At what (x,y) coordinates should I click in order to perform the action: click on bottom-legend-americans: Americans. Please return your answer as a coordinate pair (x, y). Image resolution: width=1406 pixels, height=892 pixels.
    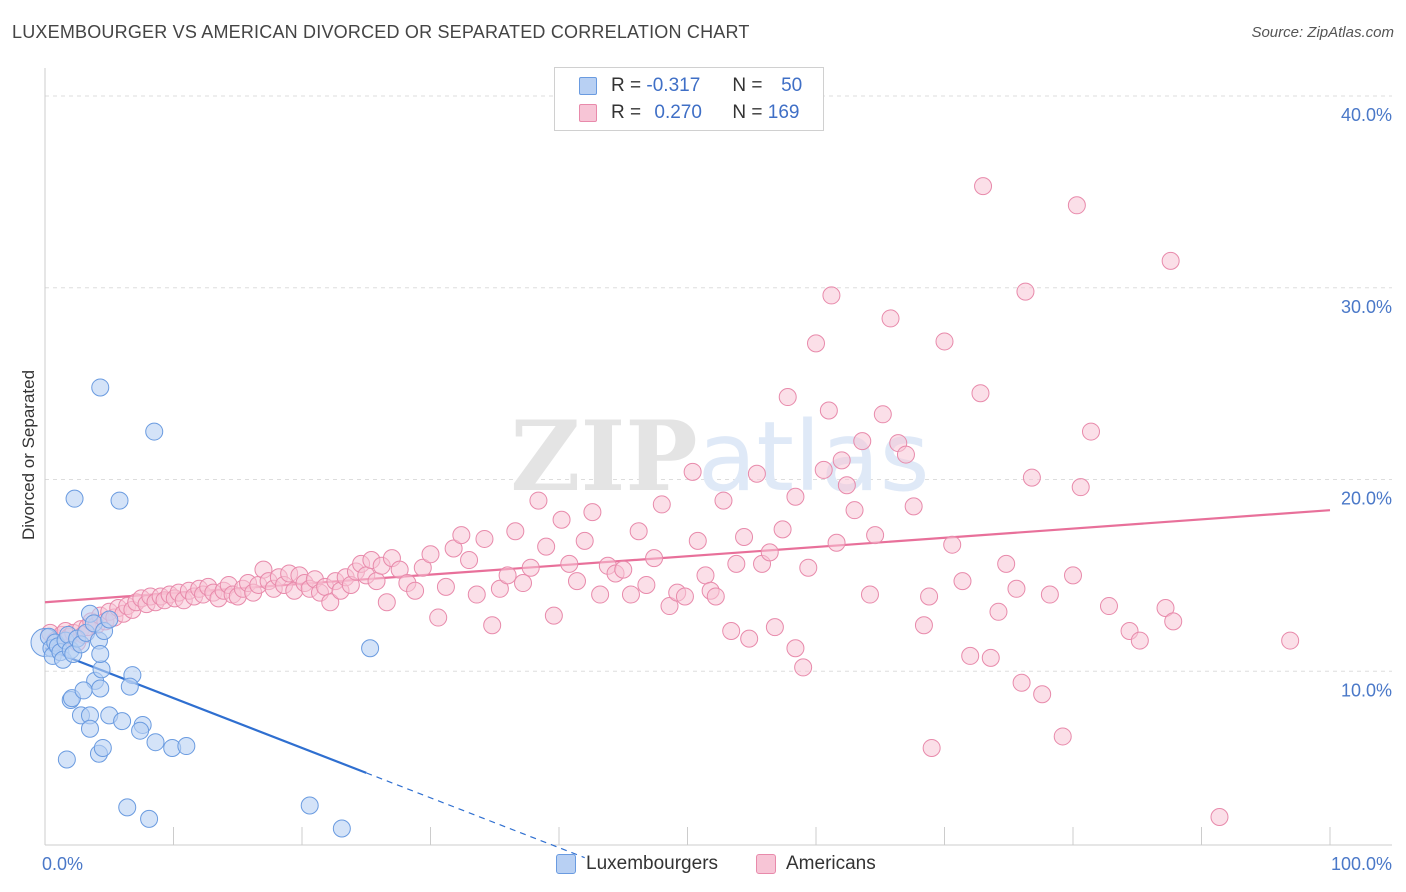
    Looking at the image, I should click on (816, 864).